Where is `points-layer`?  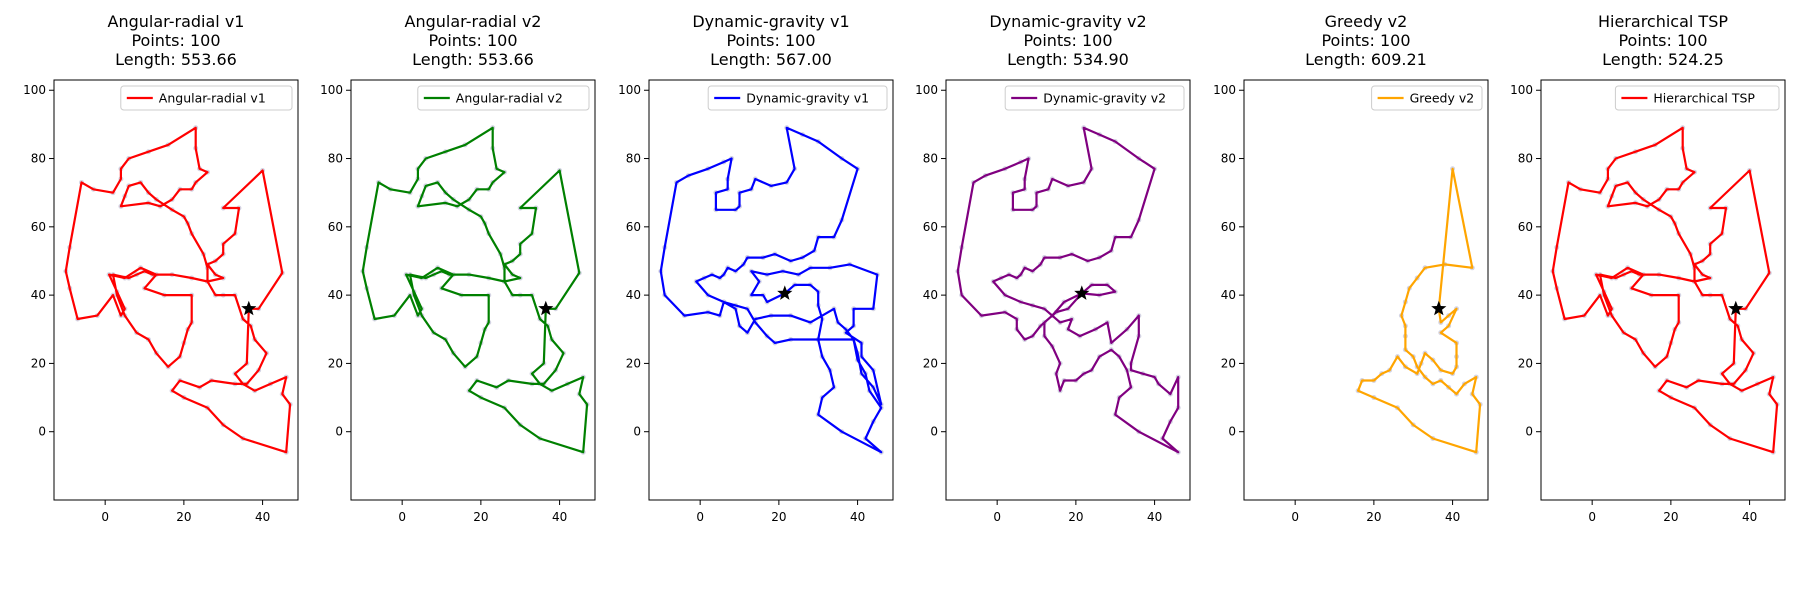
points-layer is located at coordinates (1419, 310).